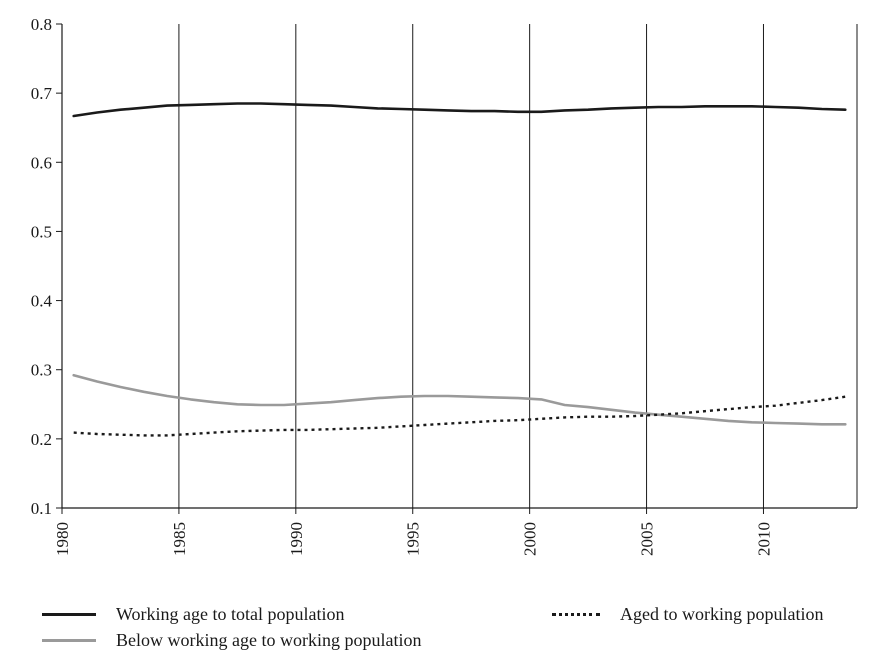 This screenshot has width=870, height=655. I want to click on y-tick-label-0.1: 0.1, so click(41, 508).